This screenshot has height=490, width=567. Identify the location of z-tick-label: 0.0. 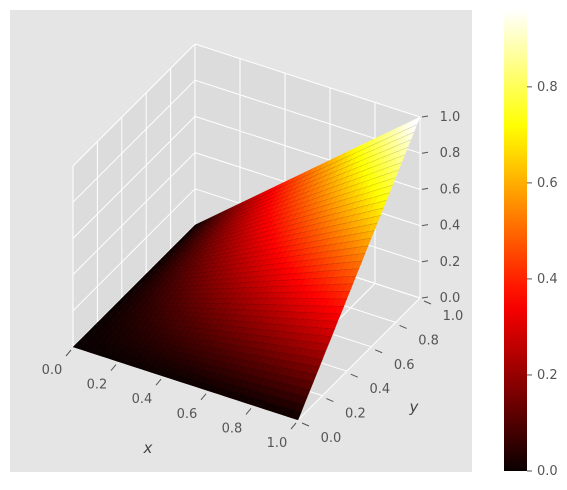
(450, 298).